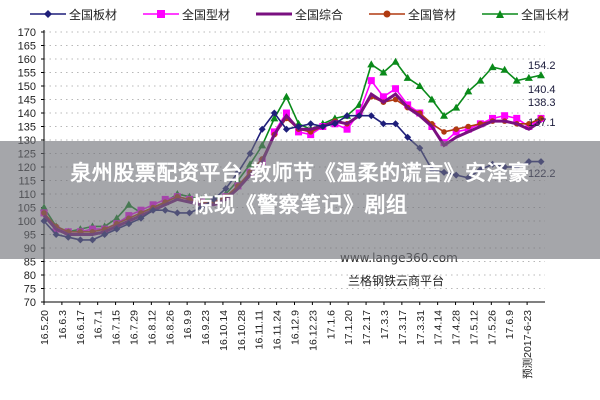  I want to click on svg-text: 75, so click(30, 290).